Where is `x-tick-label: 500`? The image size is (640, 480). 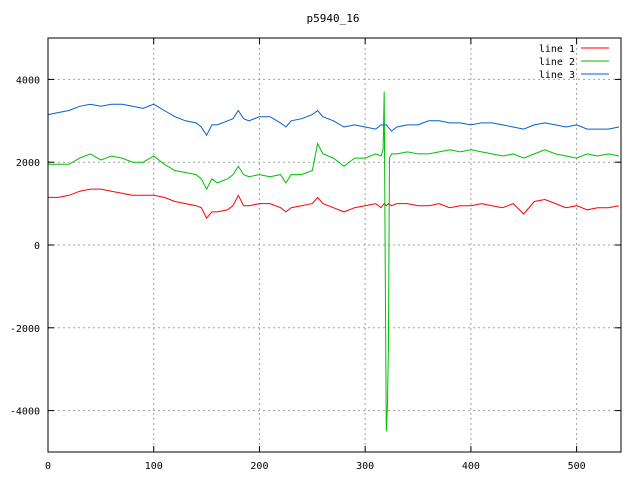
x-tick-label: 500 is located at coordinates (577, 466).